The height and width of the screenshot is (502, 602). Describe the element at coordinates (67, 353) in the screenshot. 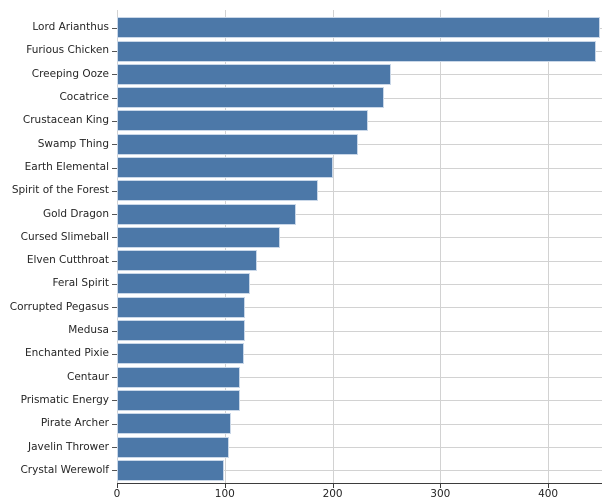

I see `y-tick-label: Enchanted Pixie` at that location.